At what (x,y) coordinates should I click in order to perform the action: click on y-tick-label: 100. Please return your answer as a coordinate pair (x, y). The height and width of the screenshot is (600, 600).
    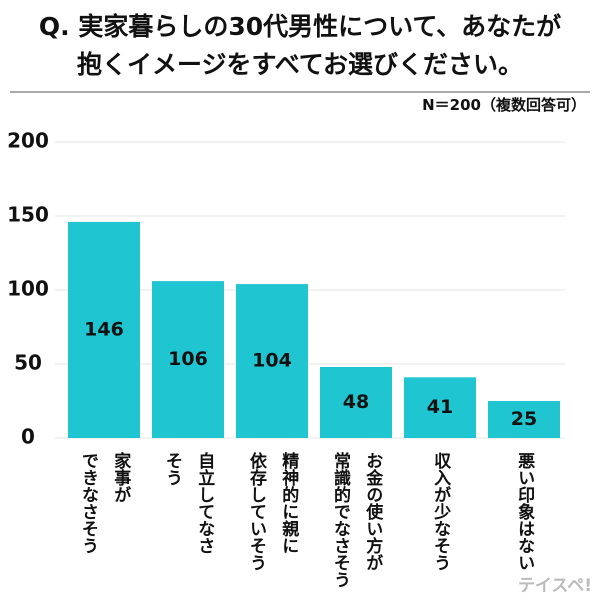
    Looking at the image, I should click on (28, 289).